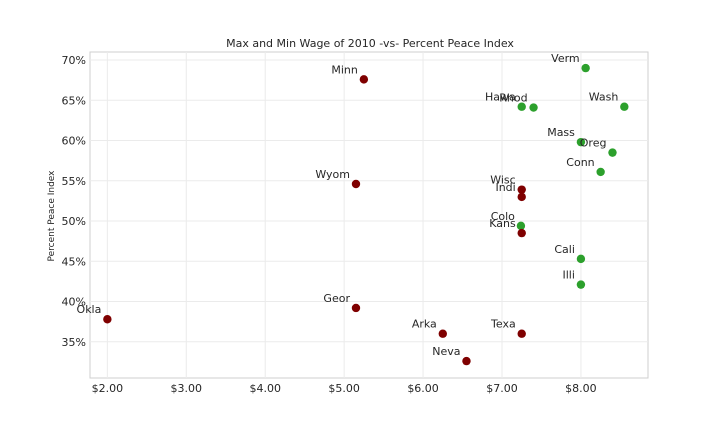  What do you see at coordinates (74, 100) in the screenshot?
I see `y-tick-label: 65%` at bounding box center [74, 100].